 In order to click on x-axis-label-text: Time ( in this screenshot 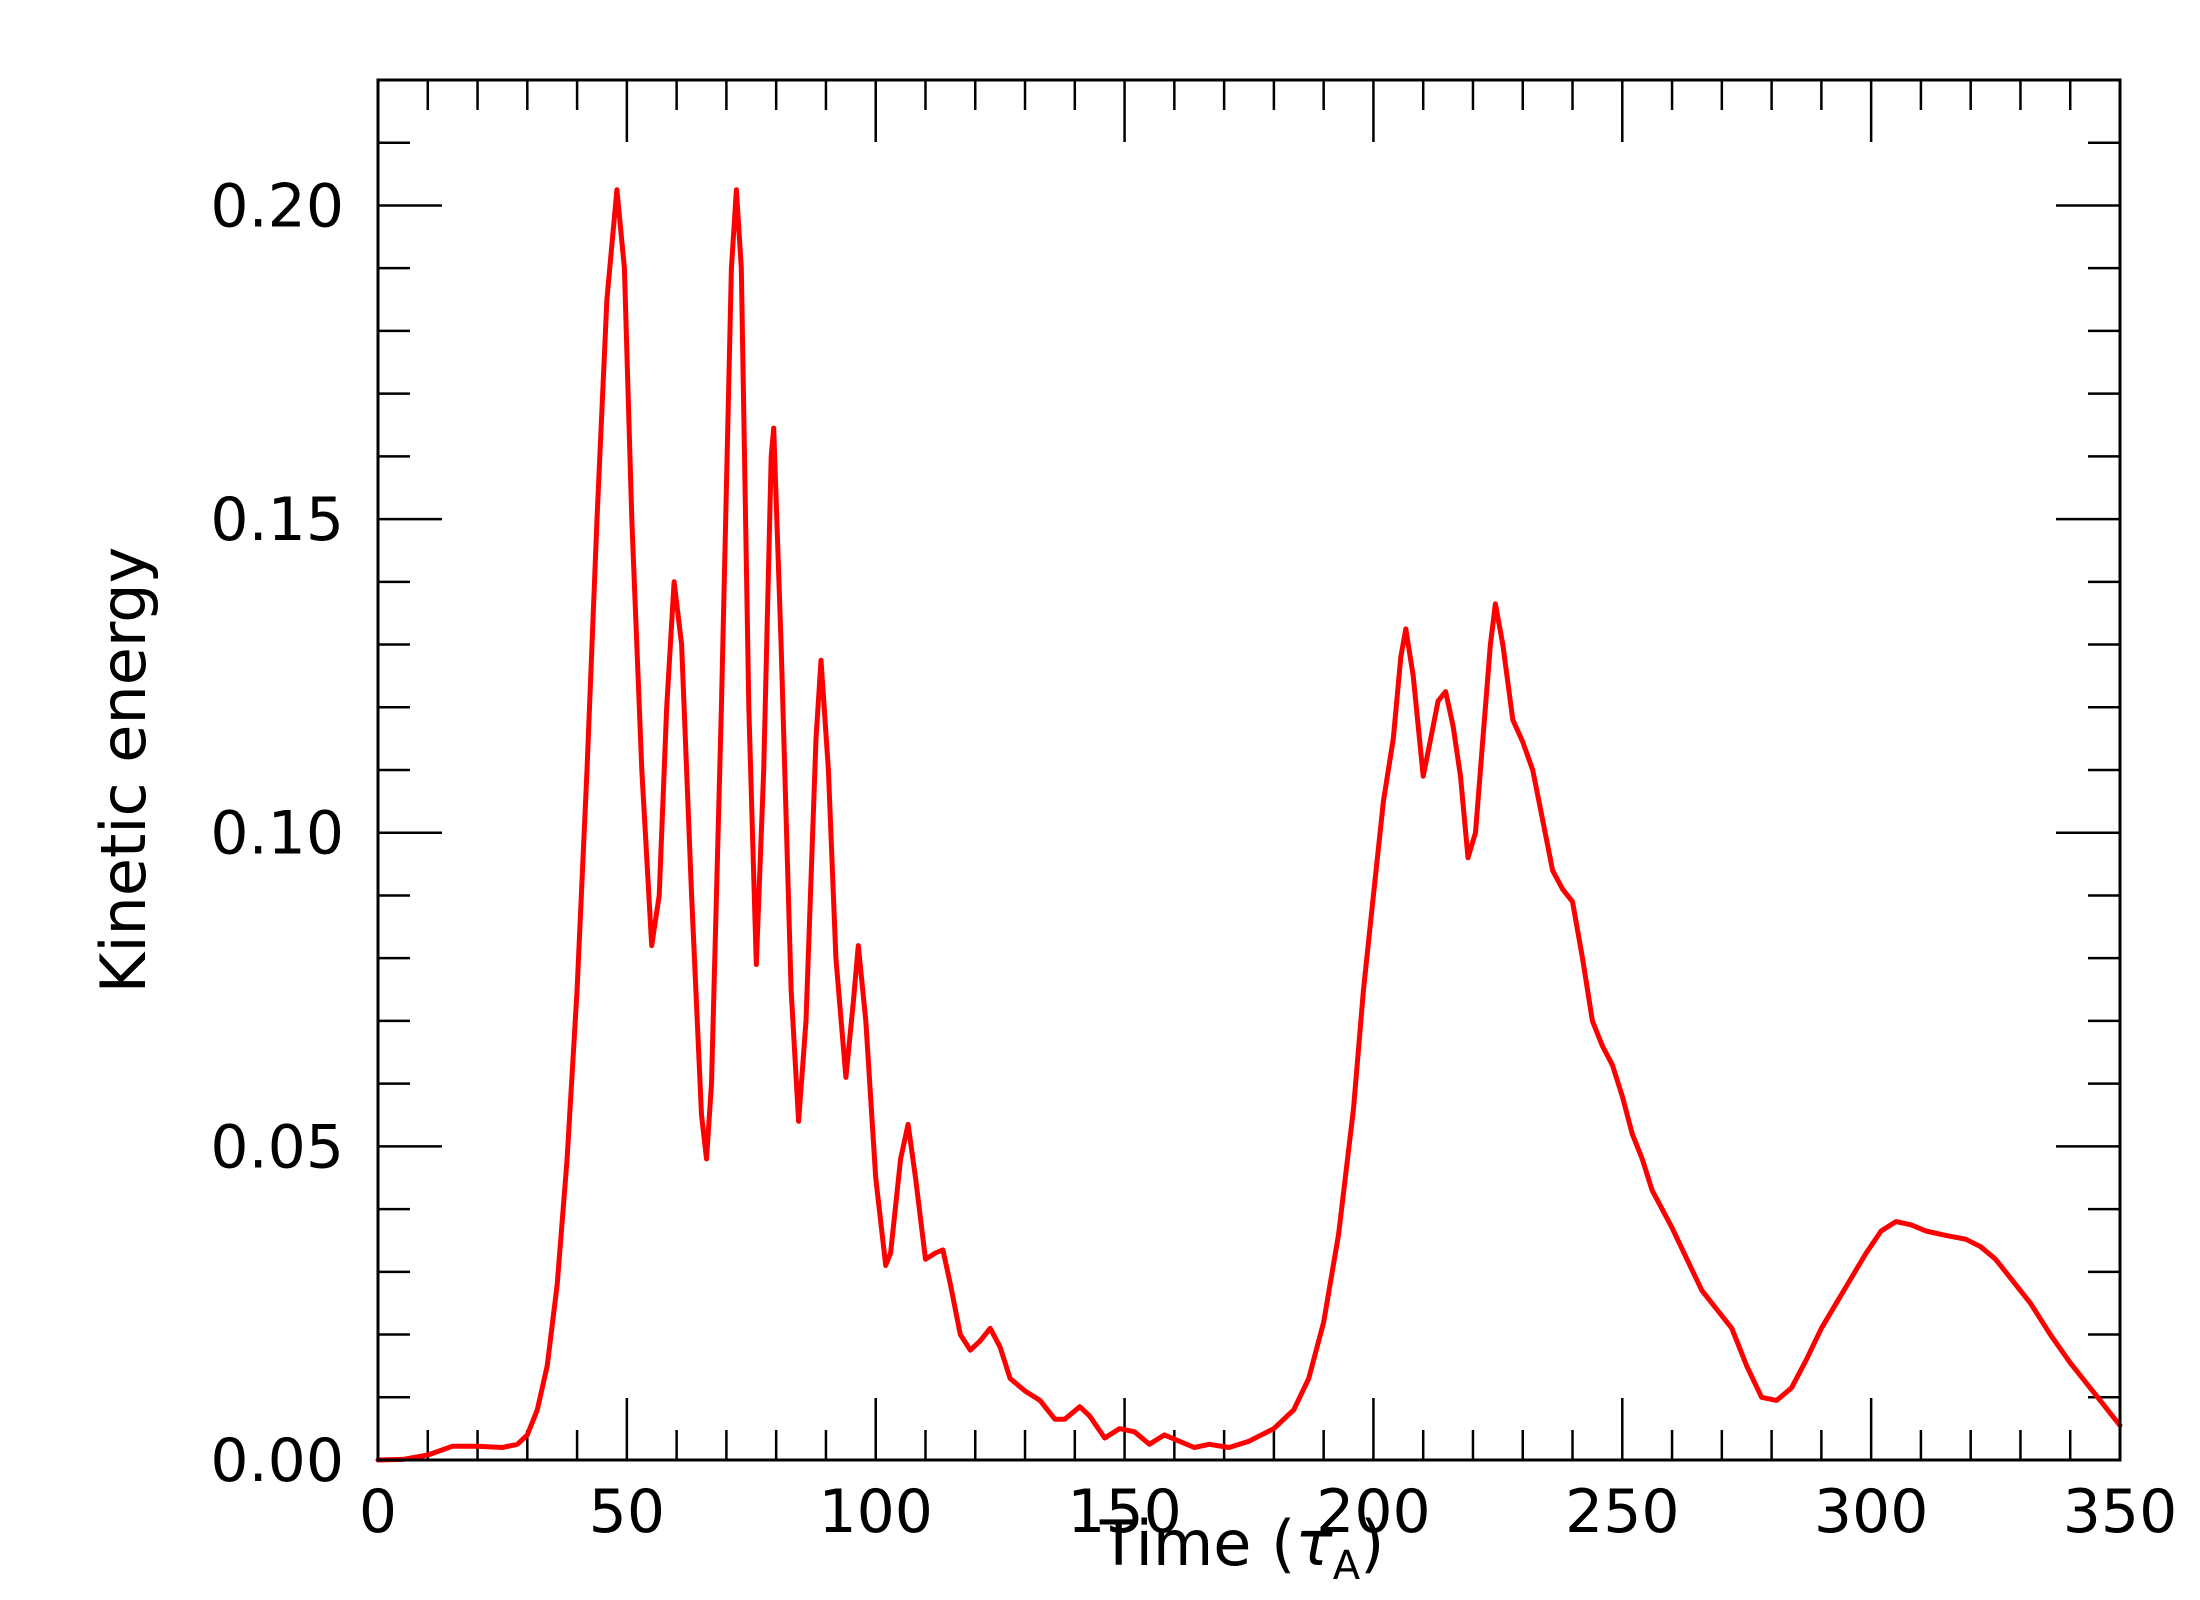, I will do `click(1197, 1543)`.